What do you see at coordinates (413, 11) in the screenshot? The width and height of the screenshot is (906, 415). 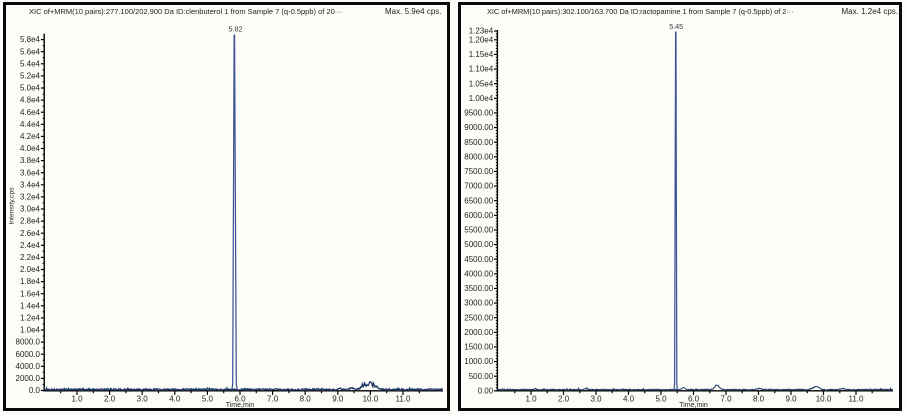 I see `svg-text: Max. 5.9e4 cps.` at bounding box center [413, 11].